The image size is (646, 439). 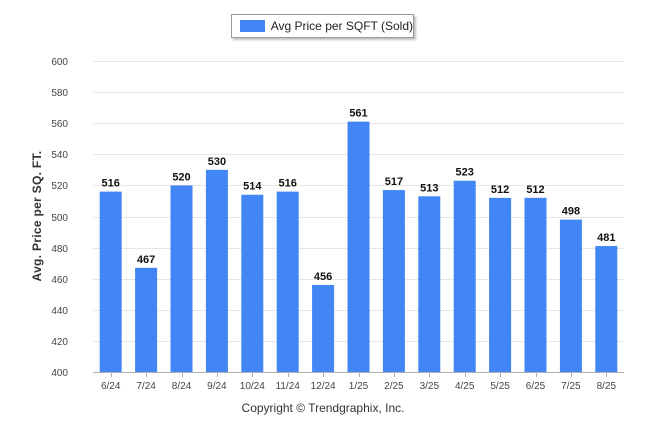 What do you see at coordinates (571, 386) in the screenshot?
I see `x-tick-label: 7/25` at bounding box center [571, 386].